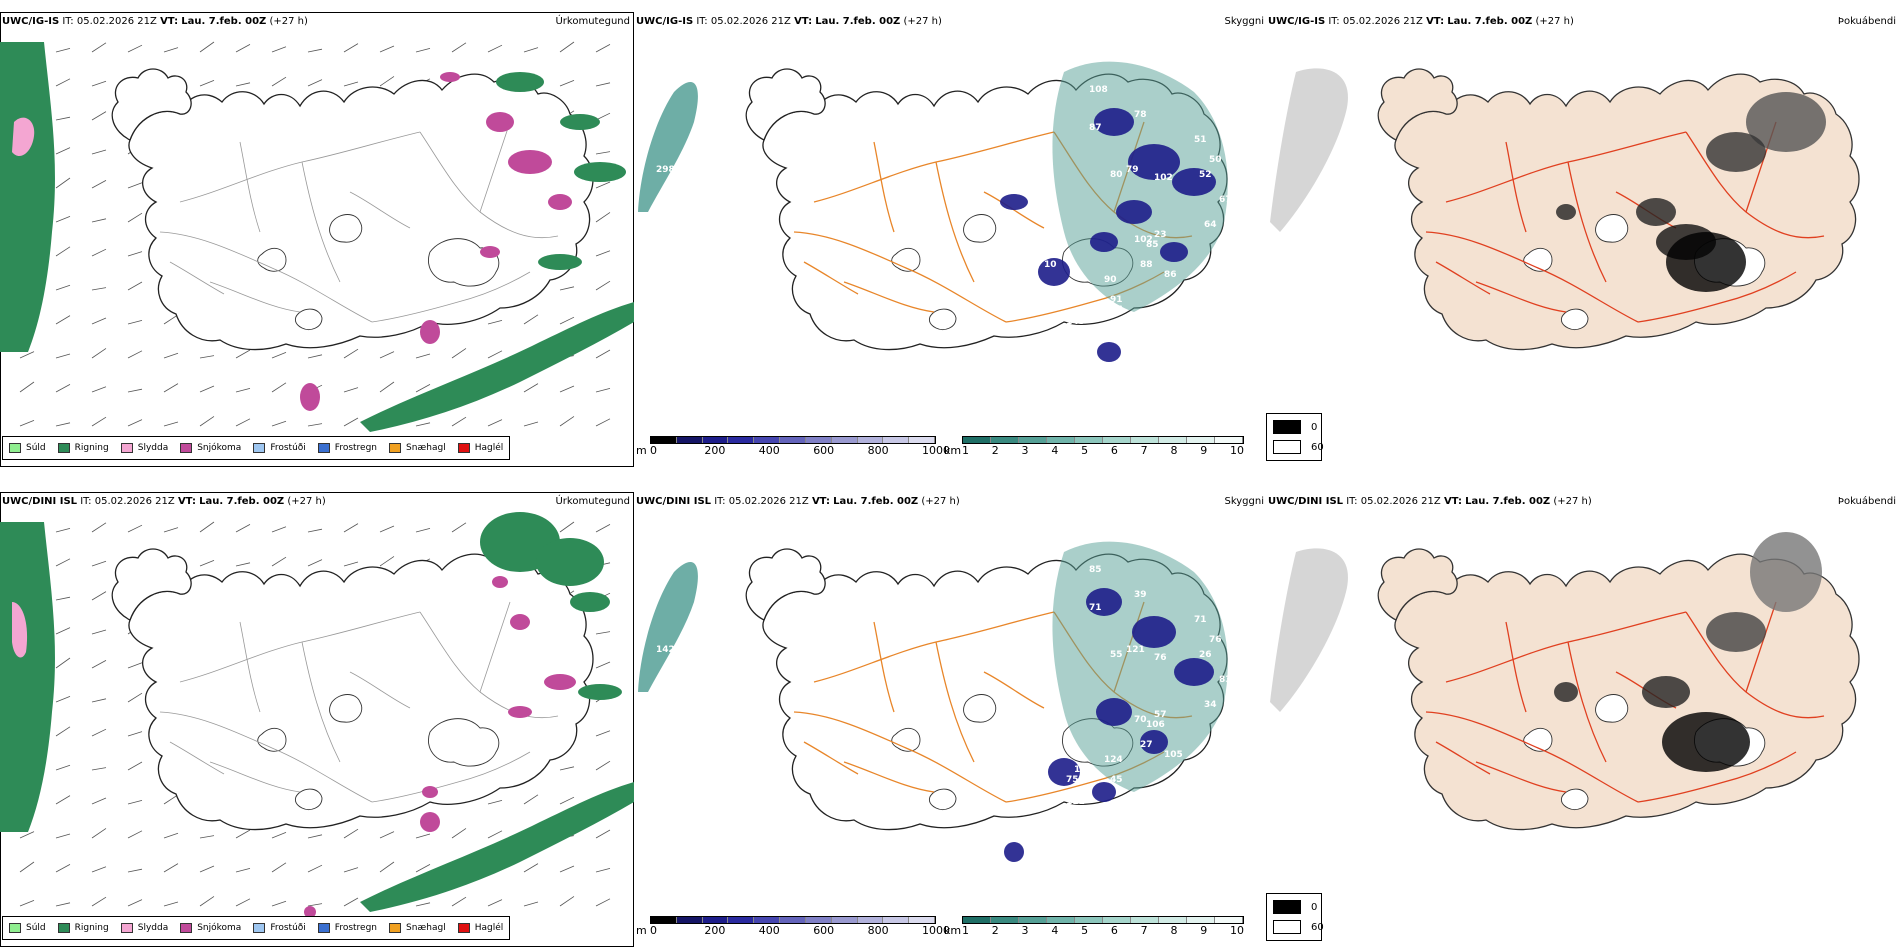 The width and height of the screenshot is (1900, 950). What do you see at coordinates (1174, 450) in the screenshot?
I see `colorbar-tick-label: 8` at bounding box center [1174, 450].